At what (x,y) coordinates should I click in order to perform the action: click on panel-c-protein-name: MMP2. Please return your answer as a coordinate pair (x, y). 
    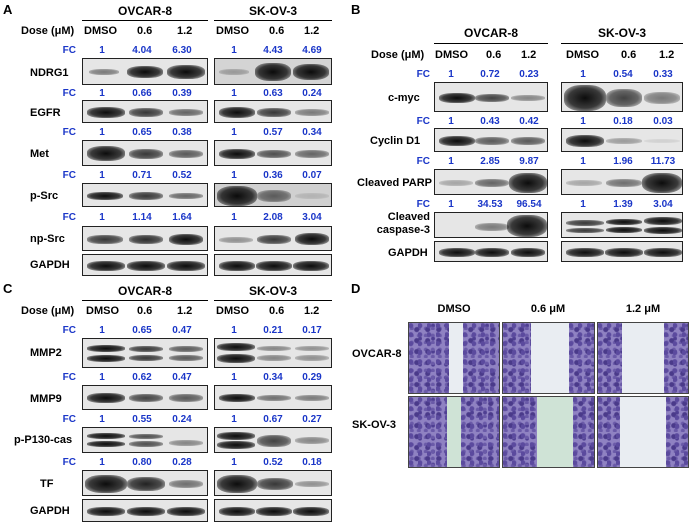
    Looking at the image, I should click on (46, 353).